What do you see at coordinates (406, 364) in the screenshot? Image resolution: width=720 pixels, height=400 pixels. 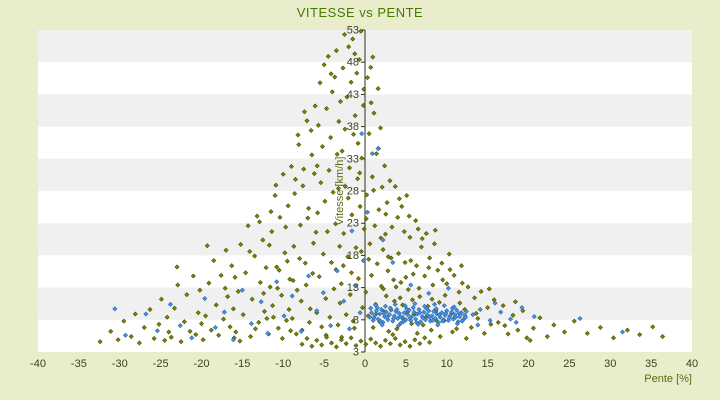 I see `x-tick-label: 5` at bounding box center [406, 364].